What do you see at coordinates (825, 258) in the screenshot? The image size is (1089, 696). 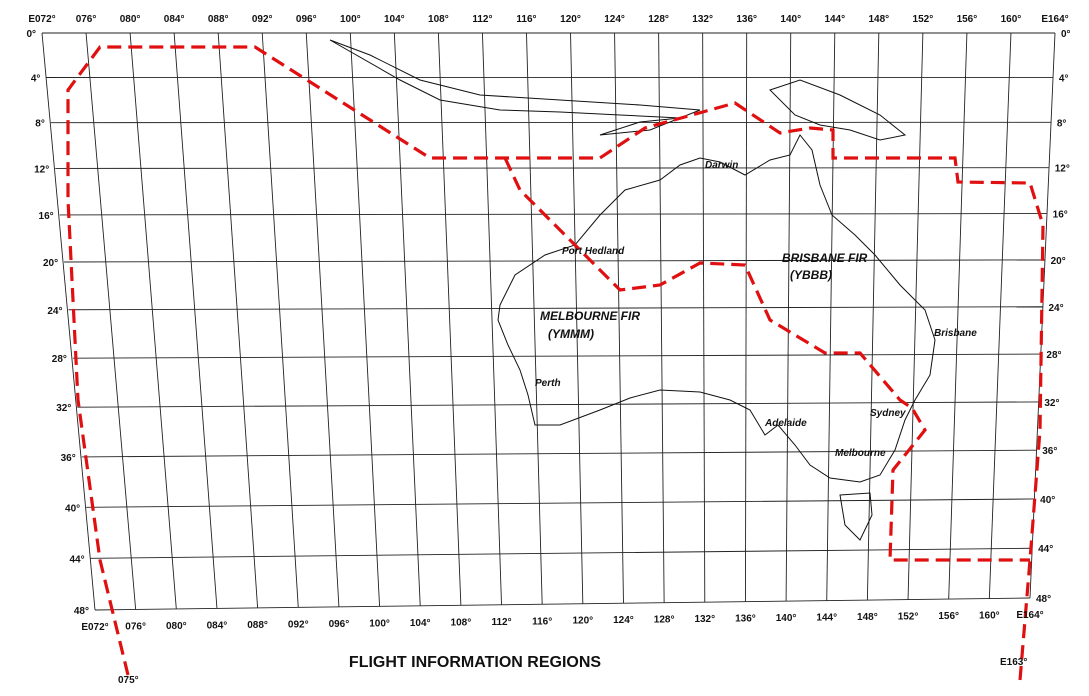 I see `region-name: BRISBANE FIR` at bounding box center [825, 258].